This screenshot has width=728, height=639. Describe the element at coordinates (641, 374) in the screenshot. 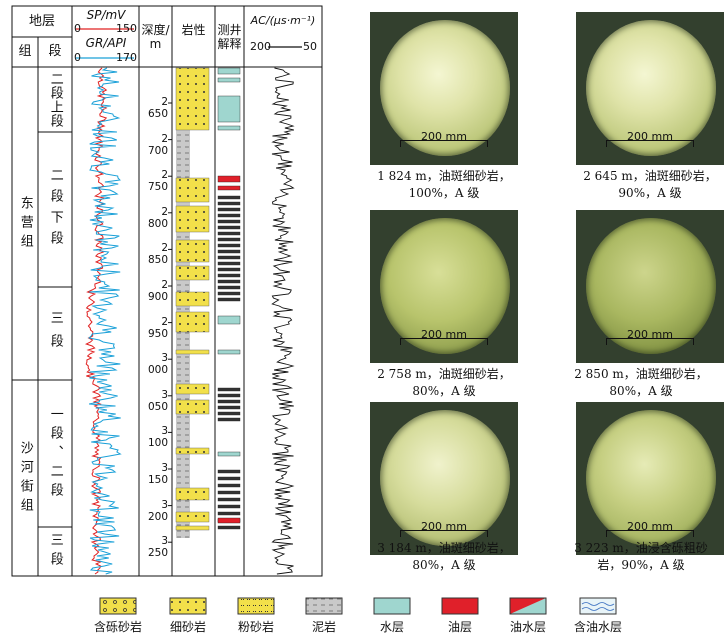

I see `caption-line: 2 850 m，油斑细砂岩，` at that location.